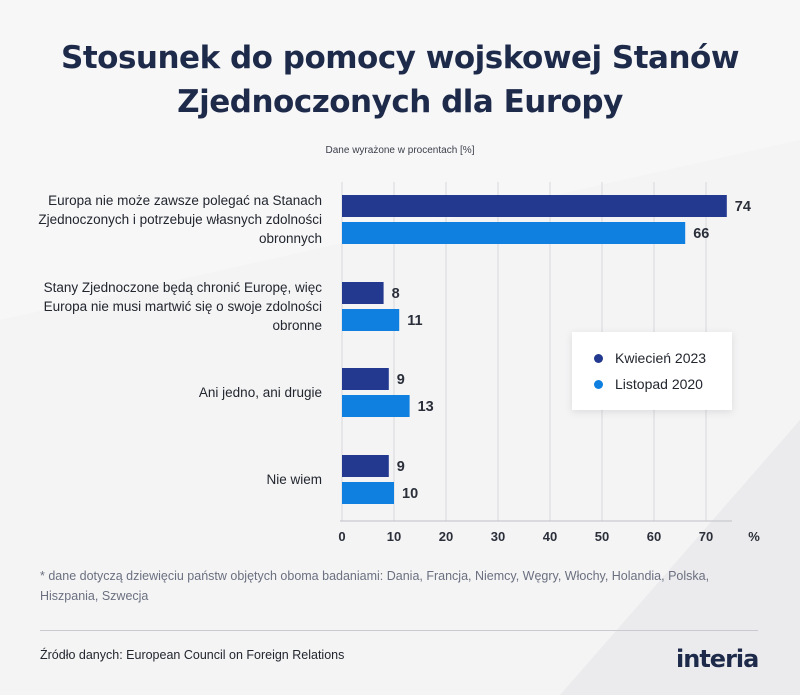  Describe the element at coordinates (661, 358) in the screenshot. I see `legend-label-series1: Kwiecień 2023` at that location.